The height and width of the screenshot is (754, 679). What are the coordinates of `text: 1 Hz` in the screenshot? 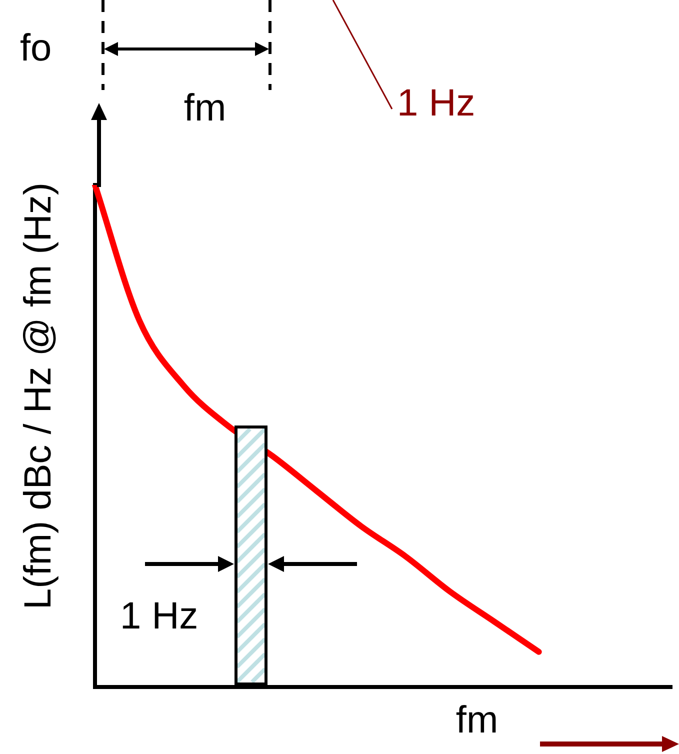 It's located at (436, 103).